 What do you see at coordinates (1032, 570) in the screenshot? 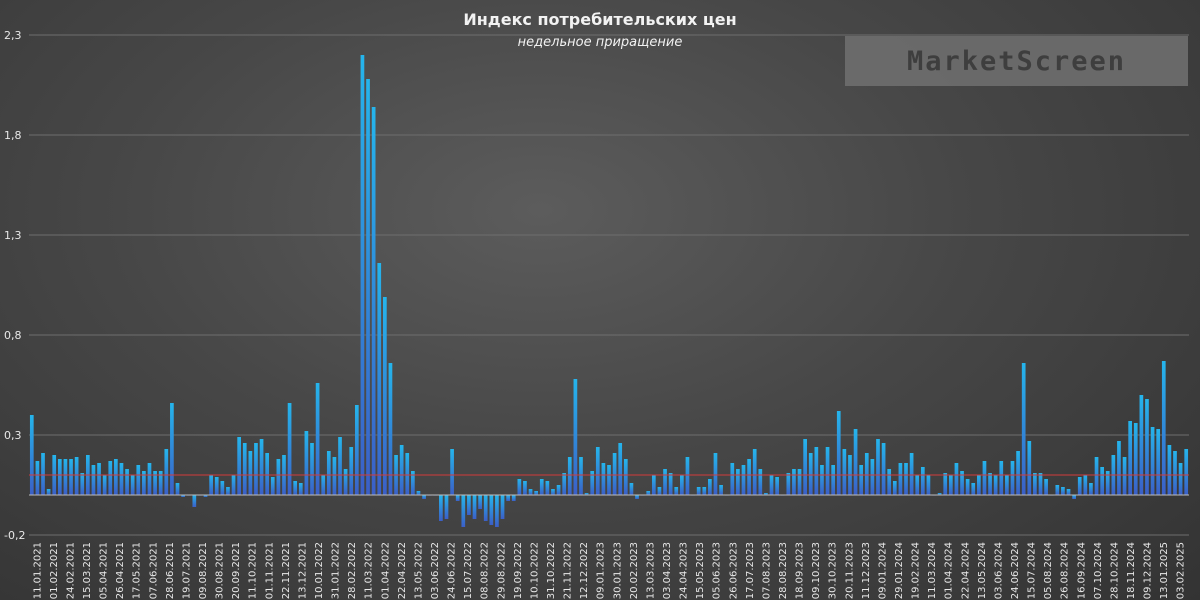
I see `x-tick-label: 15.07.2024` at bounding box center [1032, 570].